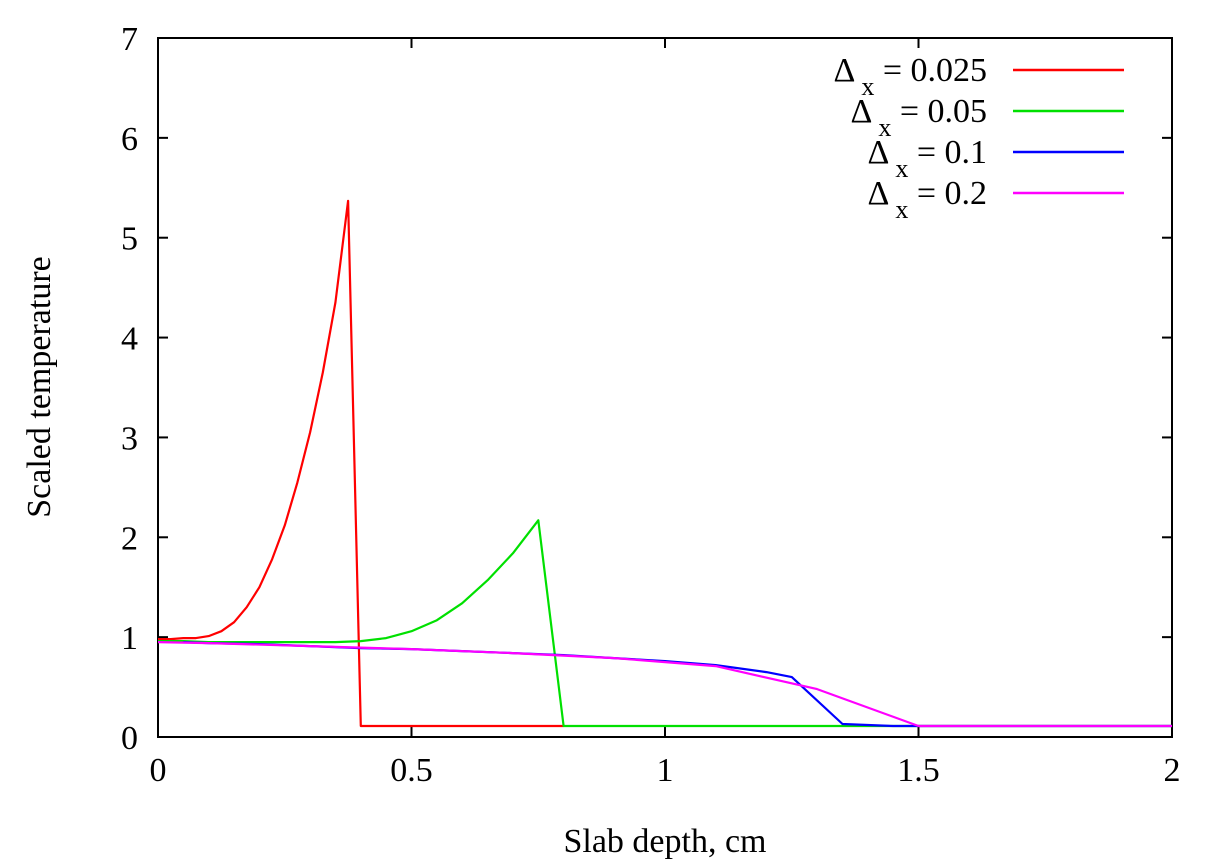 This screenshot has height=862, width=1212. What do you see at coordinates (129, 339) in the screenshot?
I see `y-tick-label: 4` at bounding box center [129, 339].